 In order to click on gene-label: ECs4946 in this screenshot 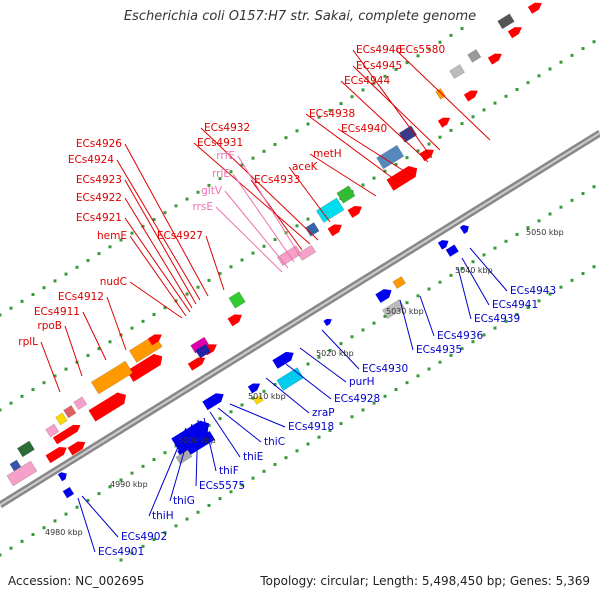, I will do `click(379, 50)`.